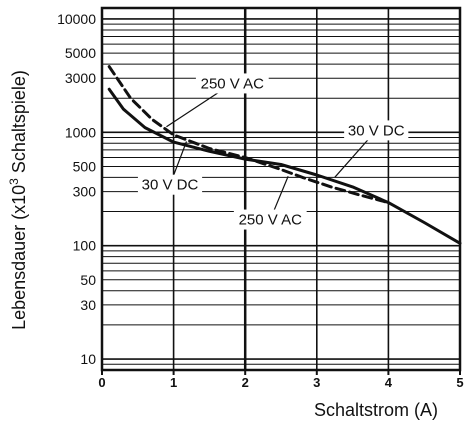 This screenshot has height=425, width=466. What do you see at coordinates (88, 280) in the screenshot?
I see `y-tick-label: 50` at bounding box center [88, 280].